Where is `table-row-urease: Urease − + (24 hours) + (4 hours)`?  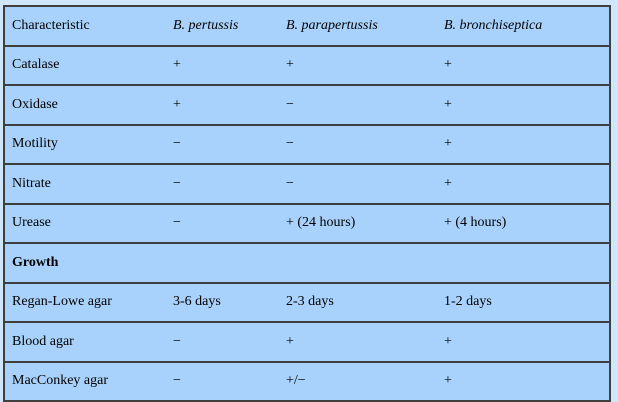 table-row-urease: Urease − + (24 hours) + (4 hours) is located at coordinates (307, 223).